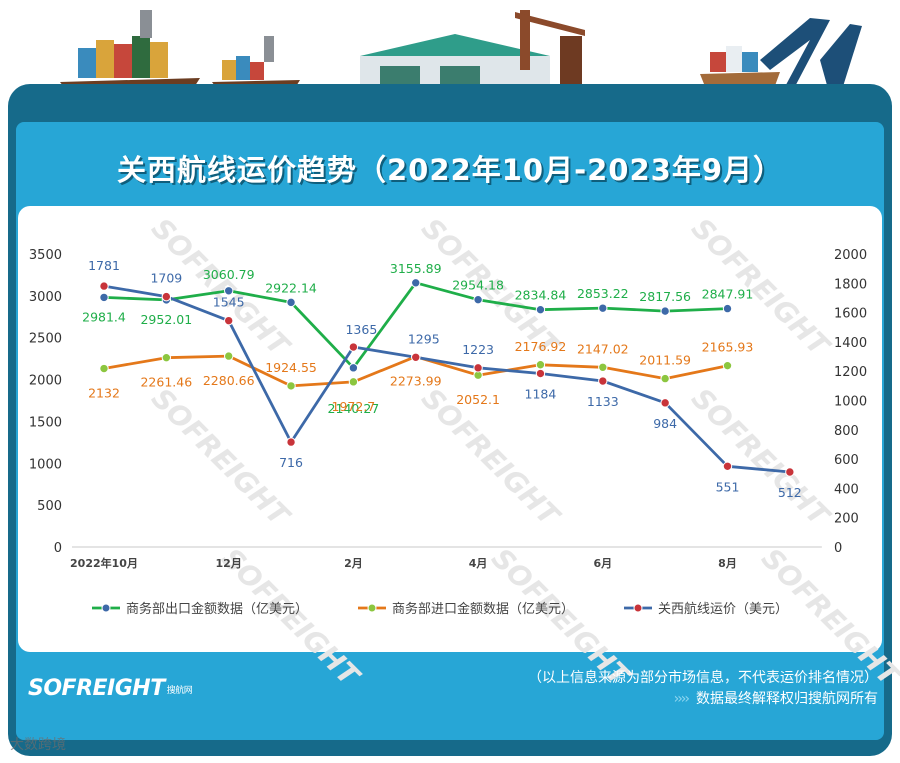  What do you see at coordinates (291, 462) in the screenshot?
I see `freight-data-label: 716` at bounding box center [291, 462].